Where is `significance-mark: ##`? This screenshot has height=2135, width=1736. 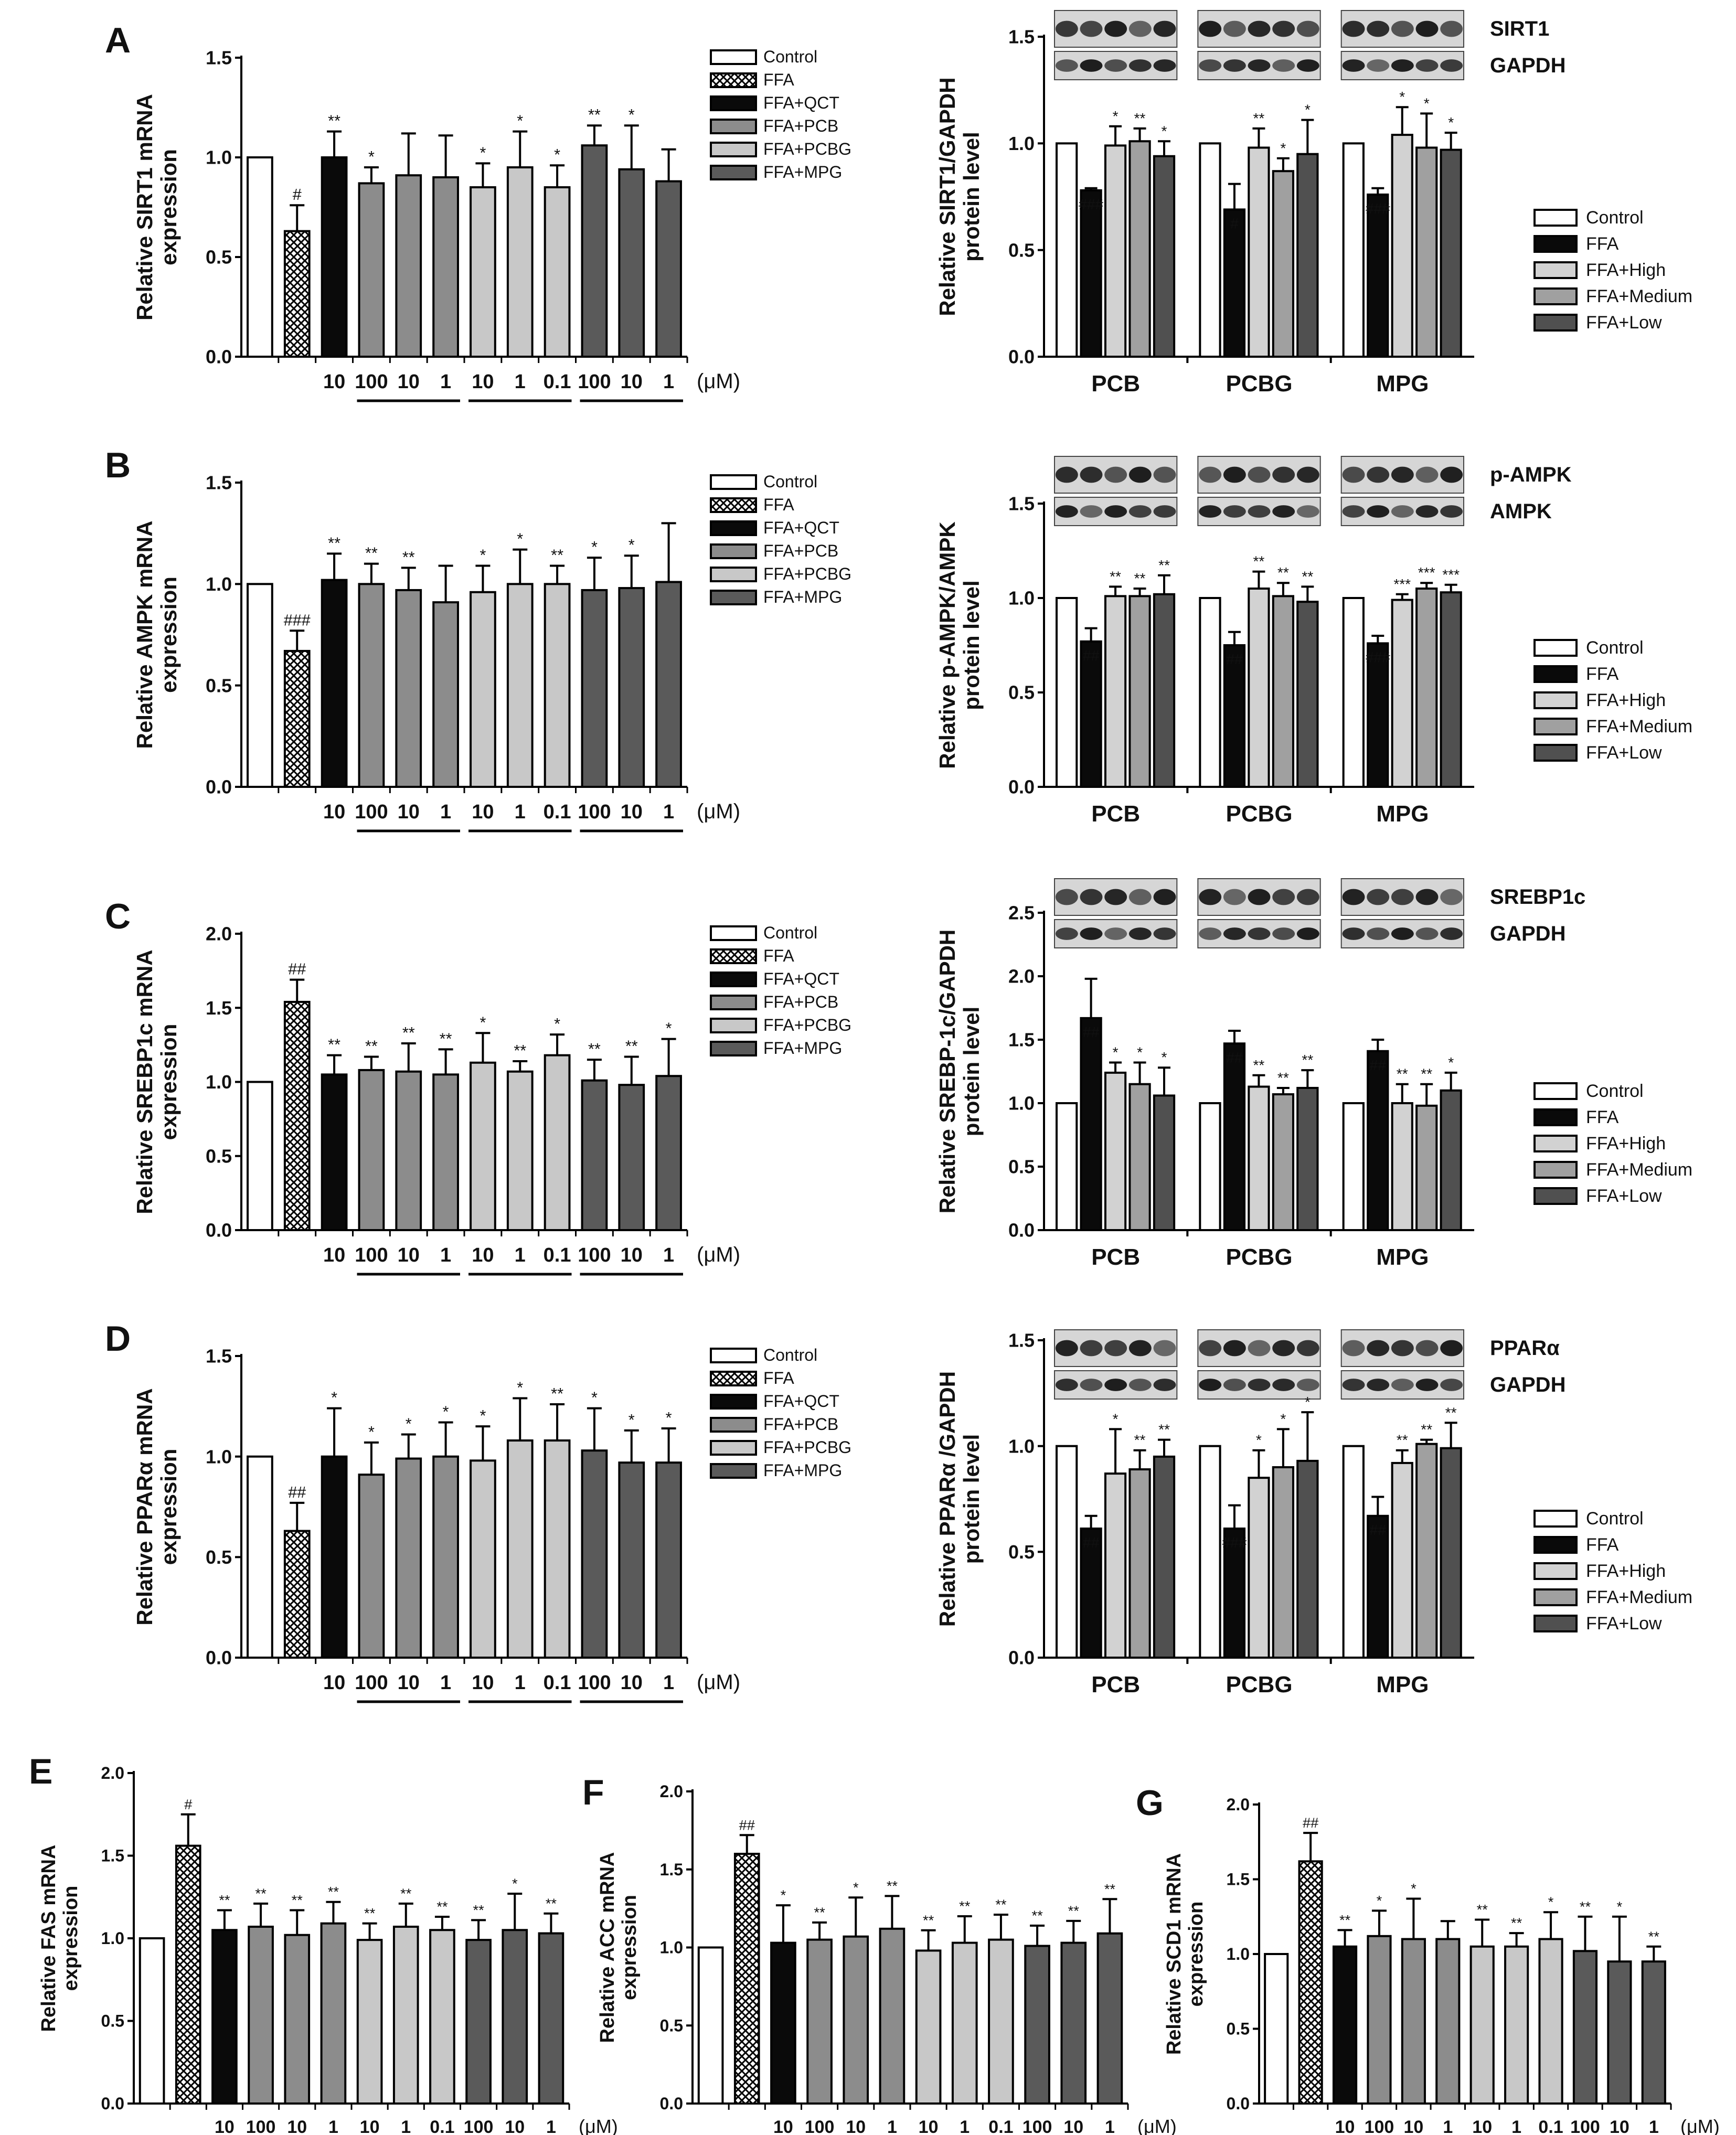
significance-mark: ## is located at coordinates (1091, 1032).